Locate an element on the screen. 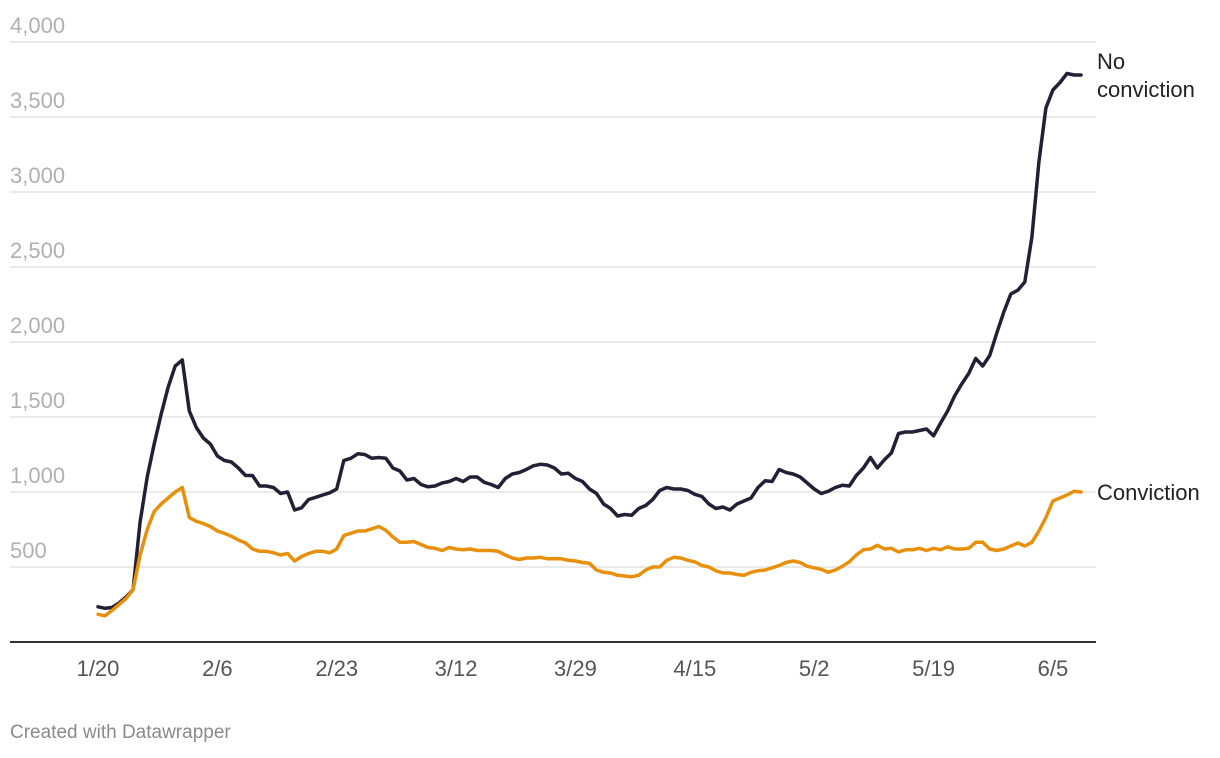 Image resolution: width=1220 pixels, height=758 pixels. y-tick-label: 2,000 is located at coordinates (37, 325).